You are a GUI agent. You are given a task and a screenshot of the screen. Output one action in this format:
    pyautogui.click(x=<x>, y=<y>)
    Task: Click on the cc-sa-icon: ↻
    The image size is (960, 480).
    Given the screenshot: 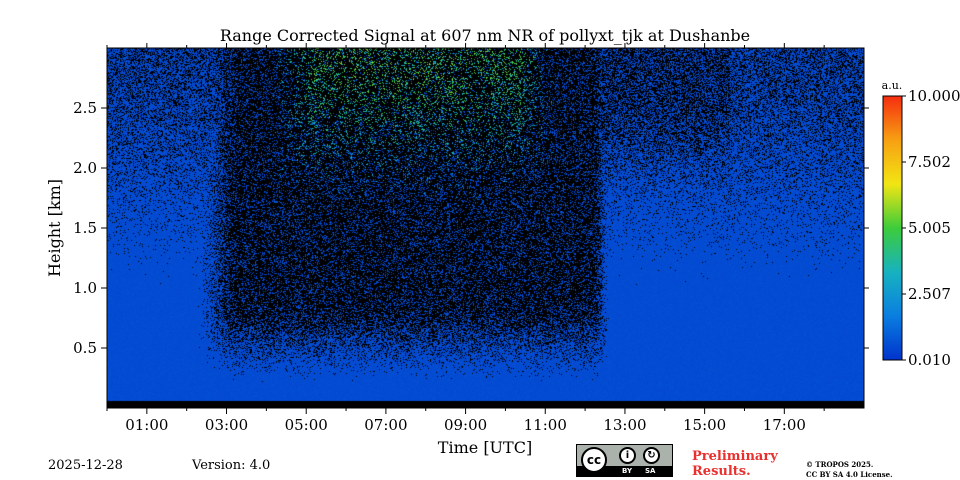 What is the action you would take?
    pyautogui.click(x=651, y=455)
    